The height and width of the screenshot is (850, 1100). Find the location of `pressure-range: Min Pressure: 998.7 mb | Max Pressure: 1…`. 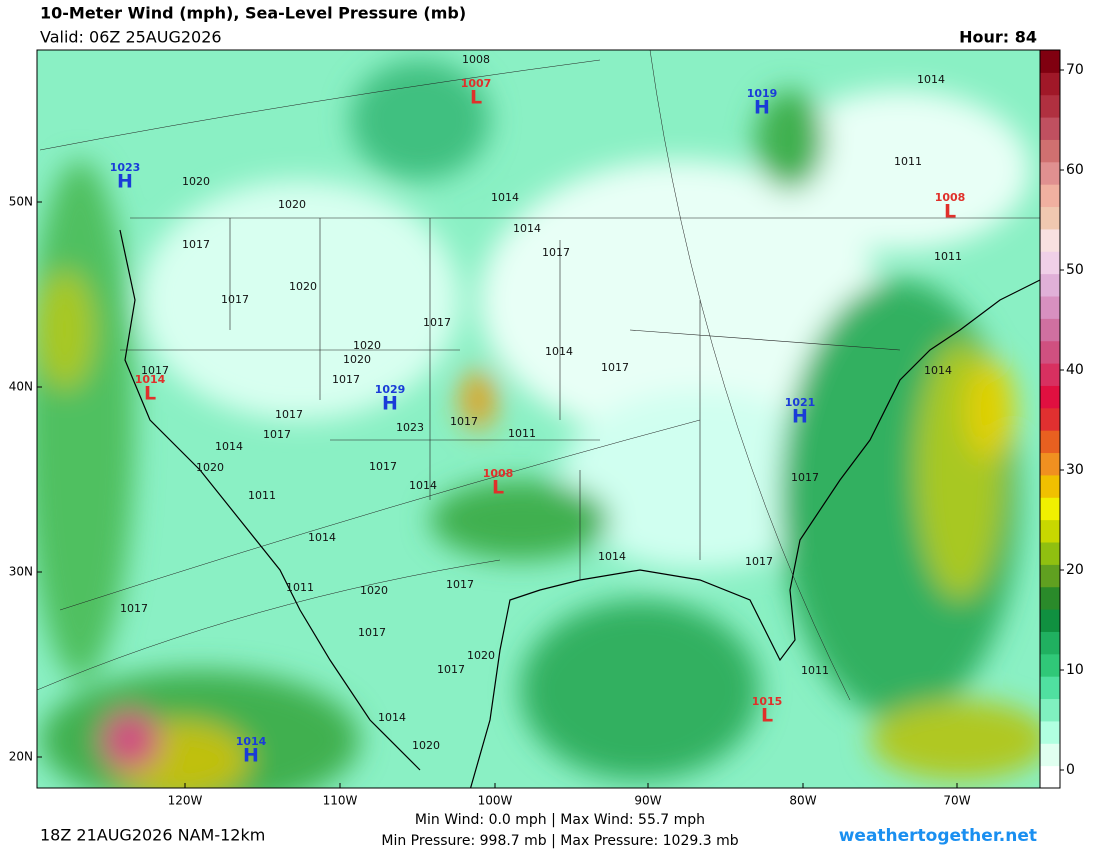

pressure-range: Min Pressure: 998.7 mb | Max Pressure: 1… is located at coordinates (559, 841).